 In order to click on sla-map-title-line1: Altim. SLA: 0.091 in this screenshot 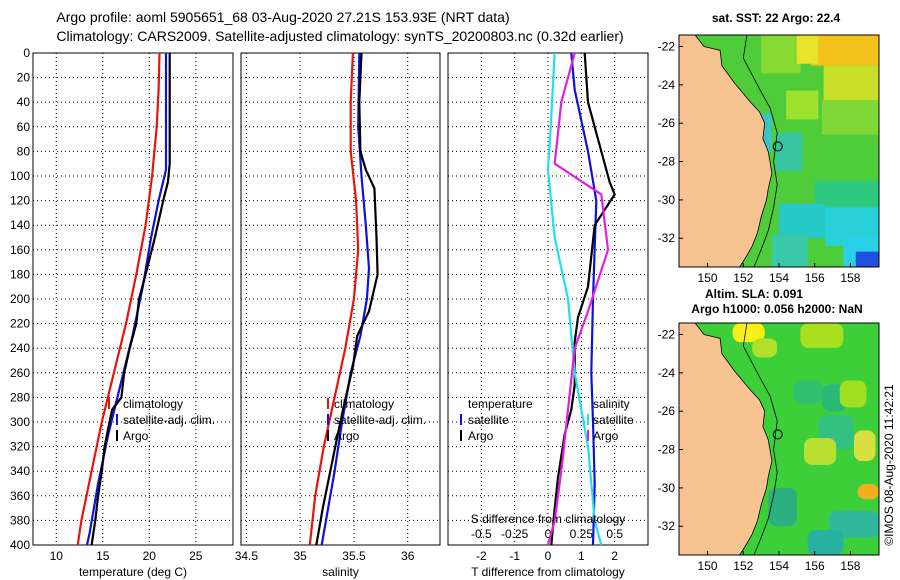, I will do `click(754, 294)`.